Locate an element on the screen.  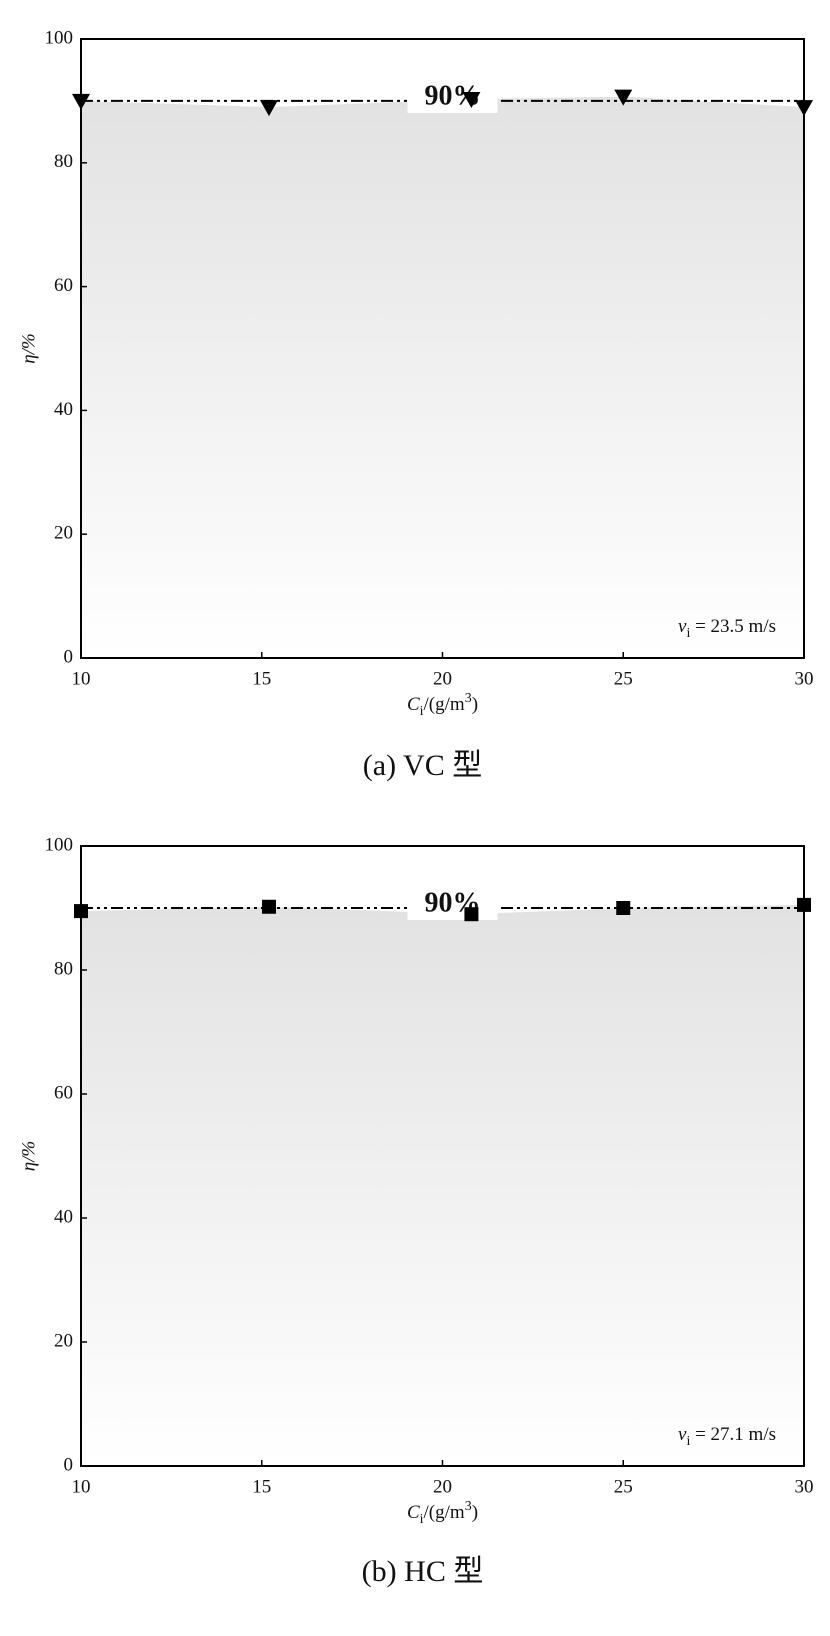
annotation: vi = 27.1 m/s is located at coordinates (727, 1436).